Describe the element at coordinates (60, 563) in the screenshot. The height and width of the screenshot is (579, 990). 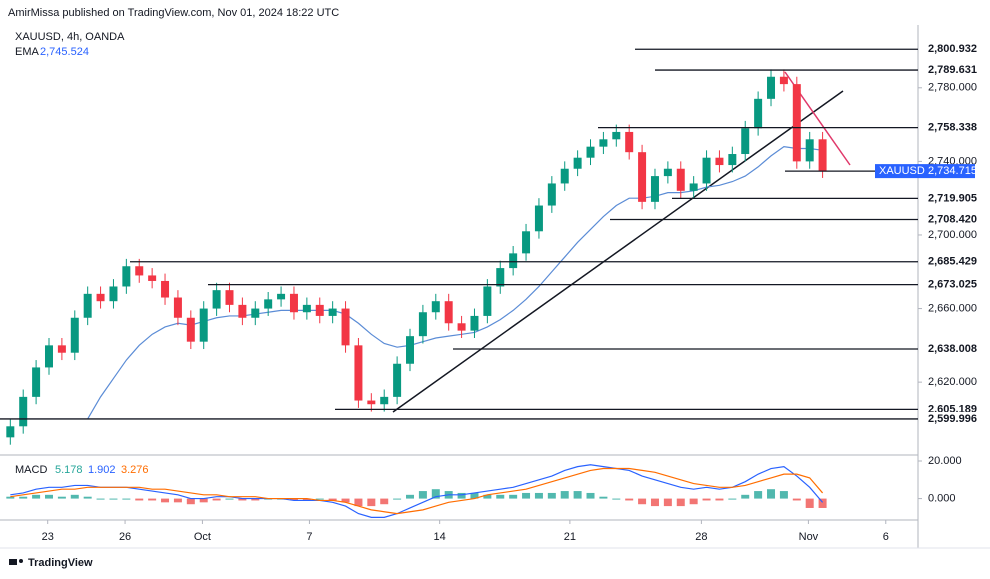
I see `footer-brand: TradingView` at that location.